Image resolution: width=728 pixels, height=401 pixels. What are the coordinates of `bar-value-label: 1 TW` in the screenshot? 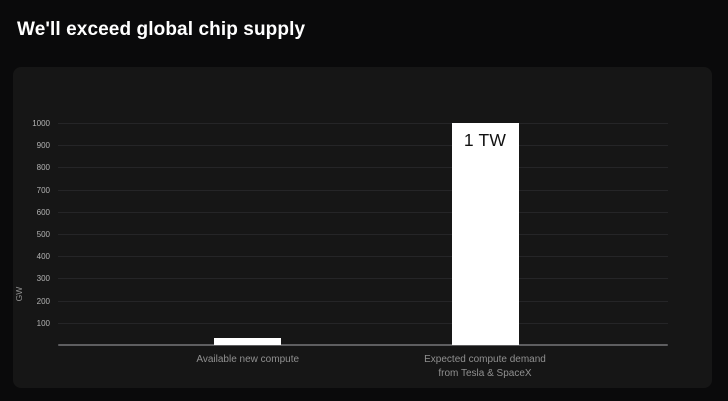 It's located at (485, 140).